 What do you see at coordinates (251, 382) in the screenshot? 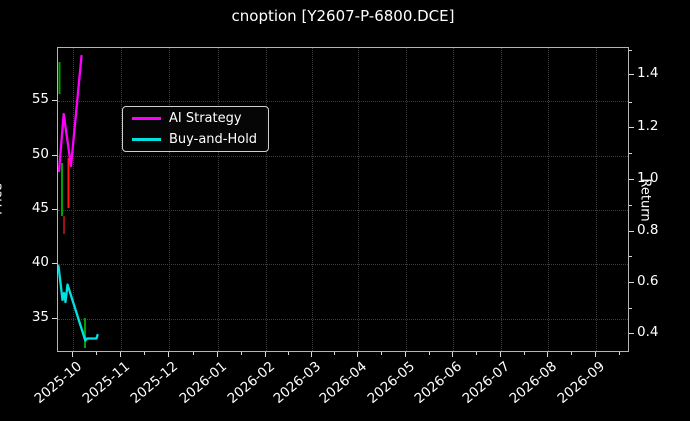
I see `x-tick-label: 2026-02` at bounding box center [251, 382].